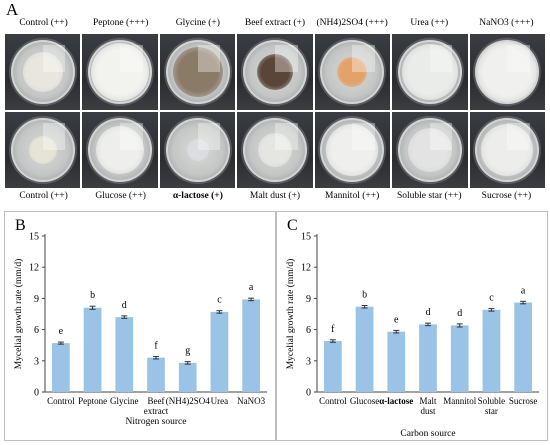 The image size is (550, 445). I want to click on plate-label: Glucose (++), so click(120, 196).